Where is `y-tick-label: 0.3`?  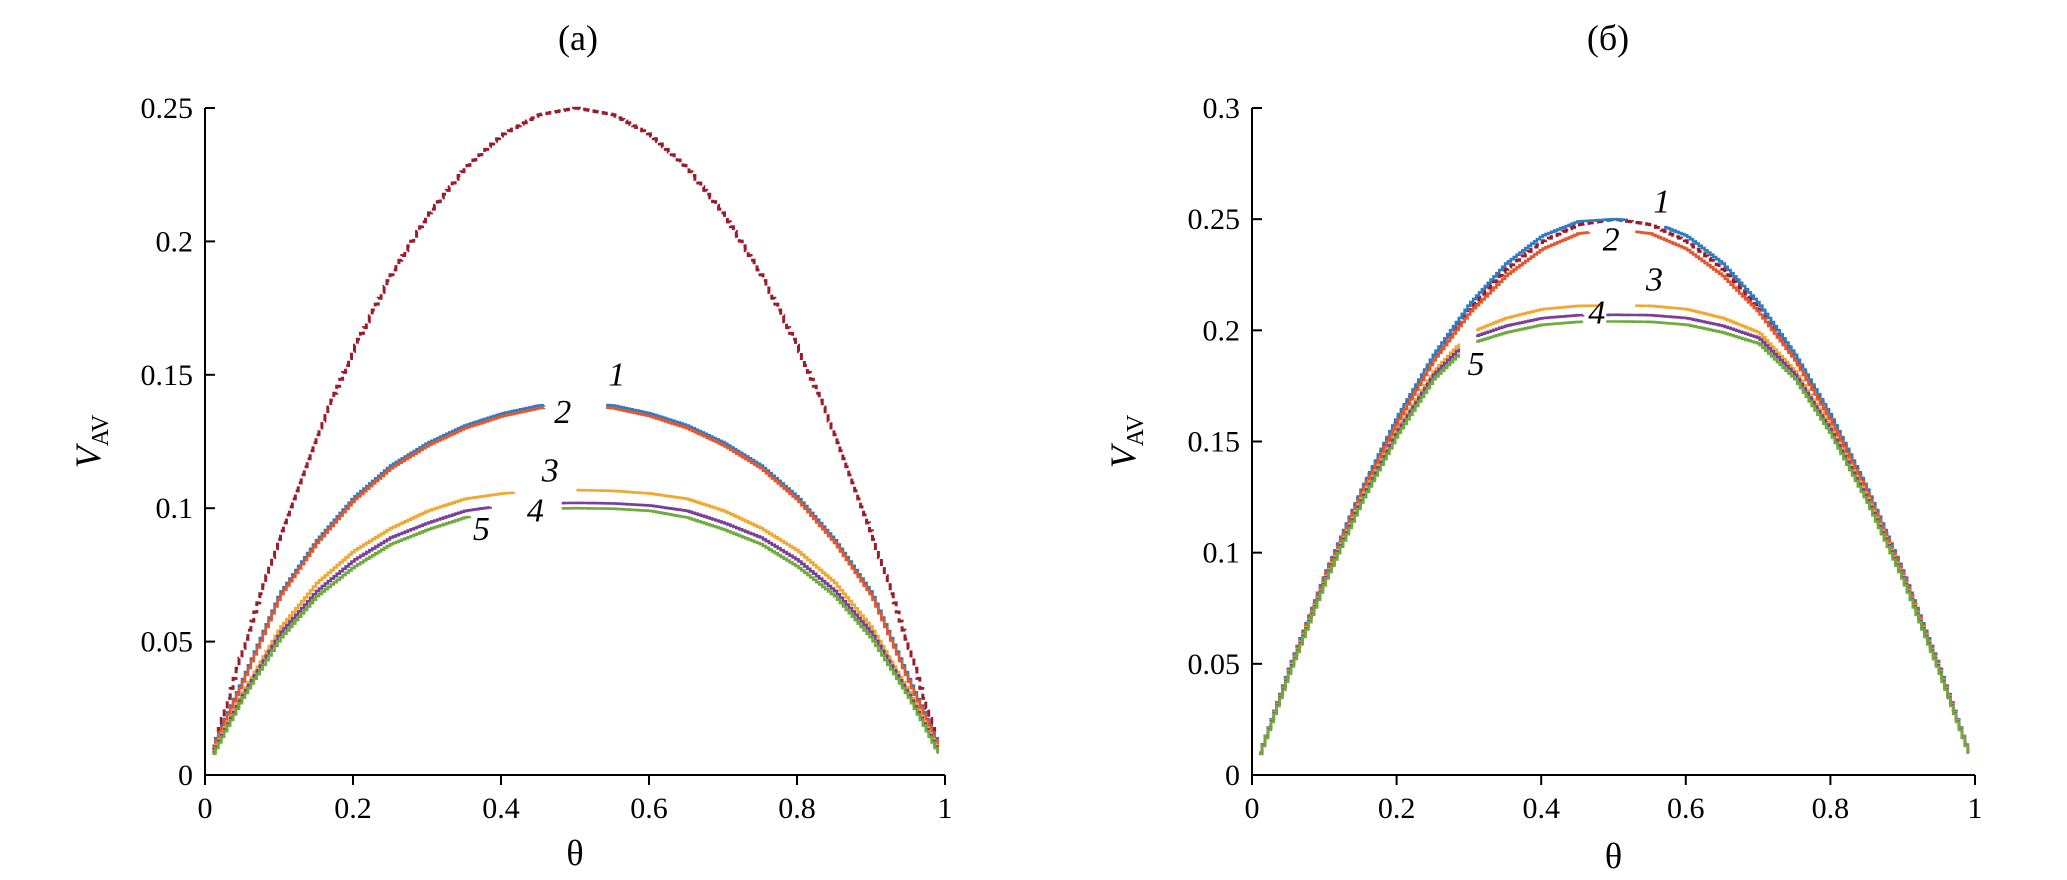
y-tick-label: 0.3 is located at coordinates (1222, 108).